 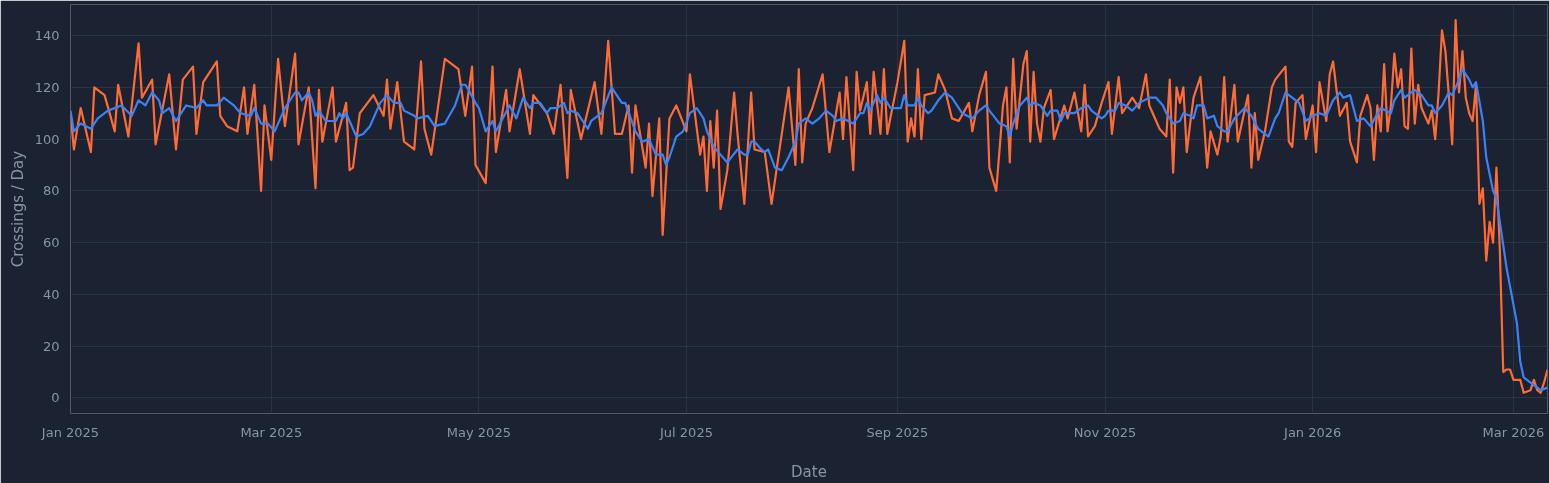 I want to click on x-tick-label: Nov 2025, so click(x=1105, y=432).